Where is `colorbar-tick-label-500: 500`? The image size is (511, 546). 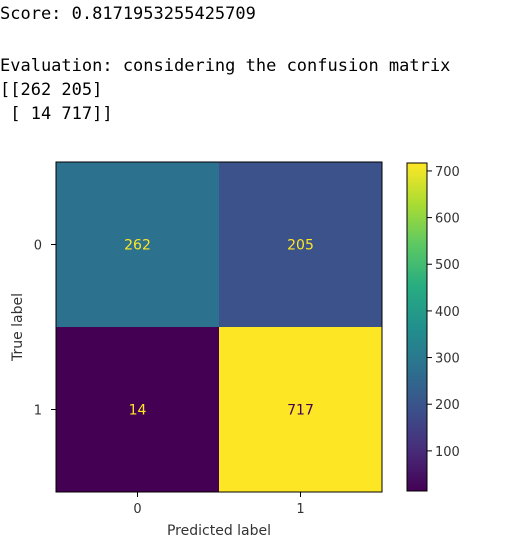 colorbar-tick-label-500: 500 is located at coordinates (447, 265).